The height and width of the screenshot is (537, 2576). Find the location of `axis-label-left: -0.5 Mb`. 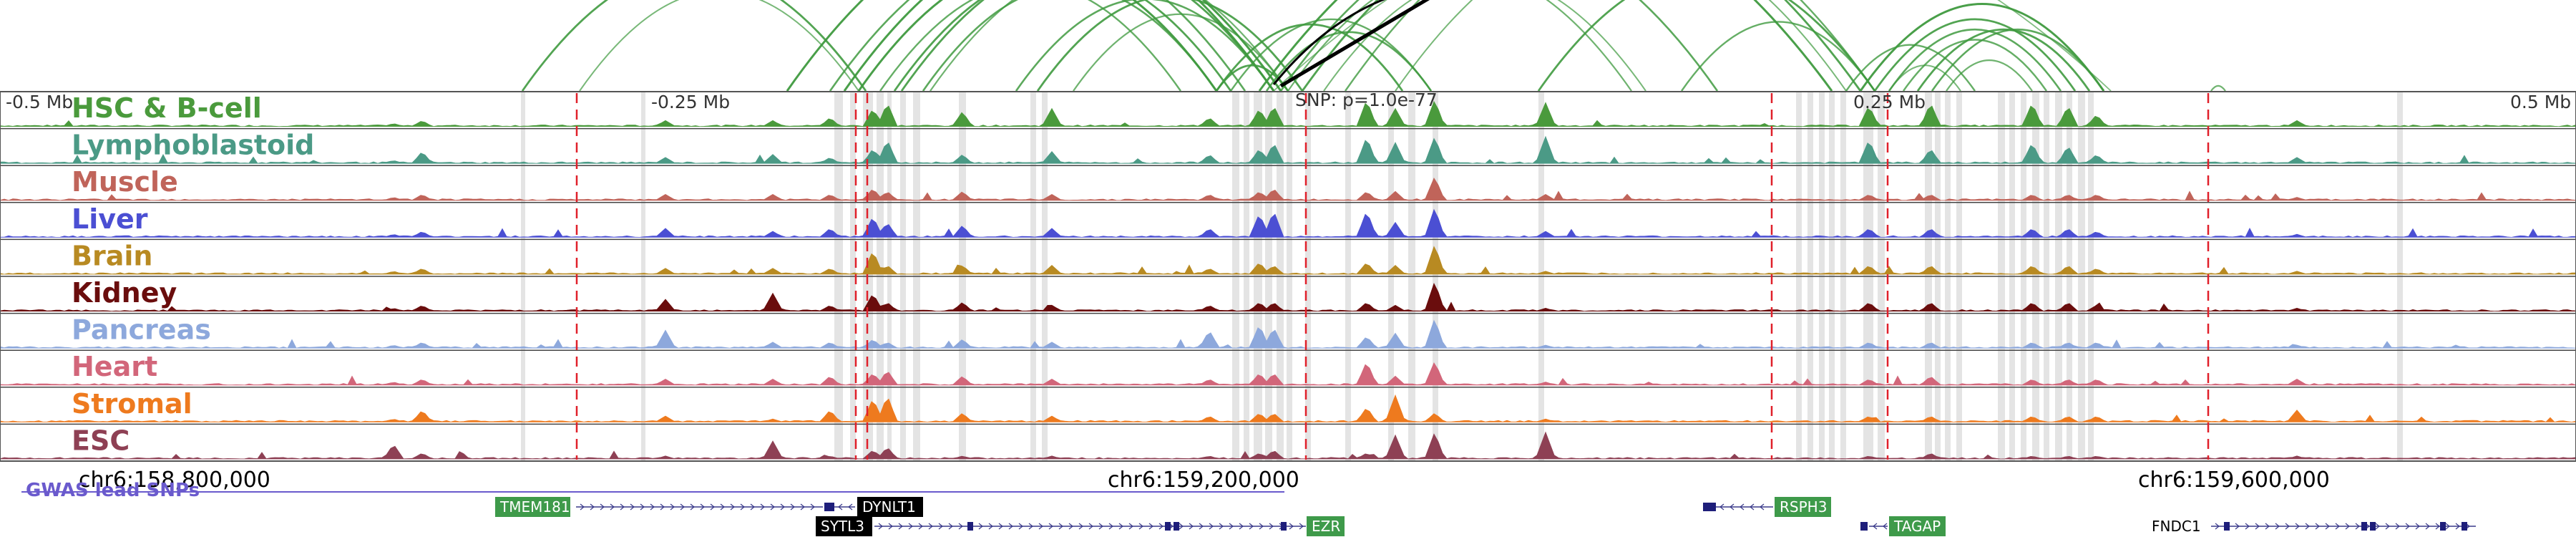

axis-label-left: -0.5 Mb is located at coordinates (39, 102).